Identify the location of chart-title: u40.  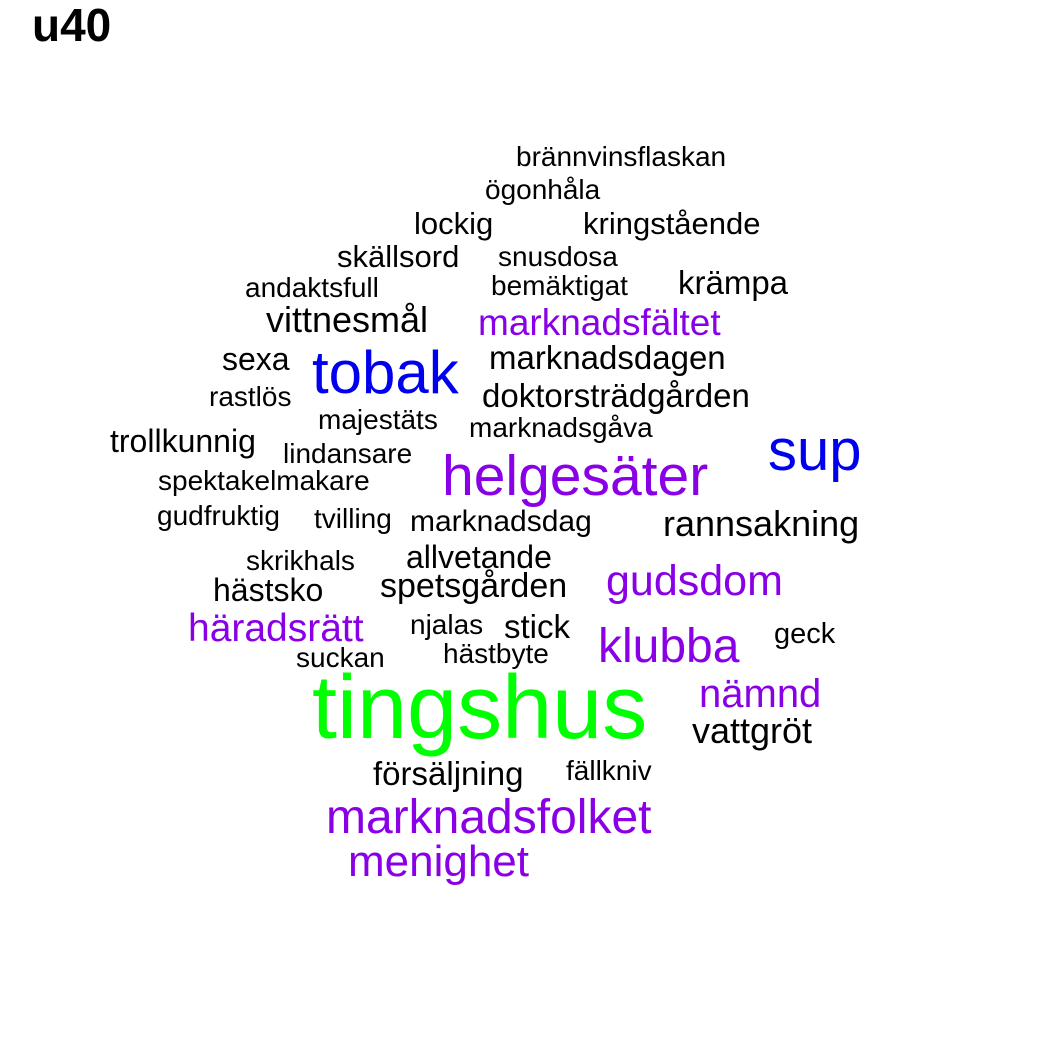
(72, 25).